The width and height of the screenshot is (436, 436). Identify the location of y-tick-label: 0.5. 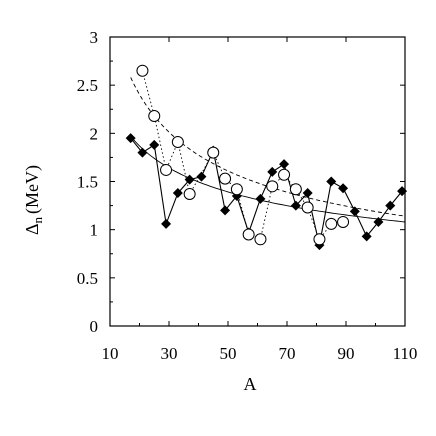
(87, 278).